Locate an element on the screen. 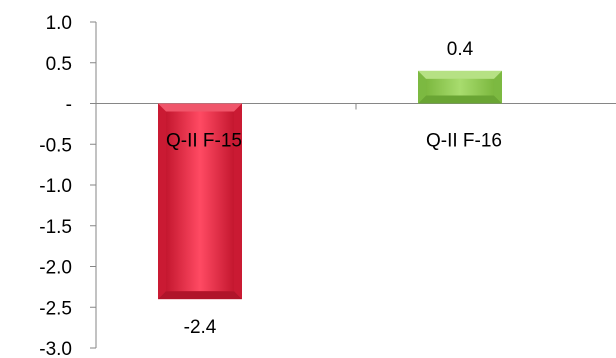 The height and width of the screenshot is (358, 616). bar-positive is located at coordinates (460, 87).